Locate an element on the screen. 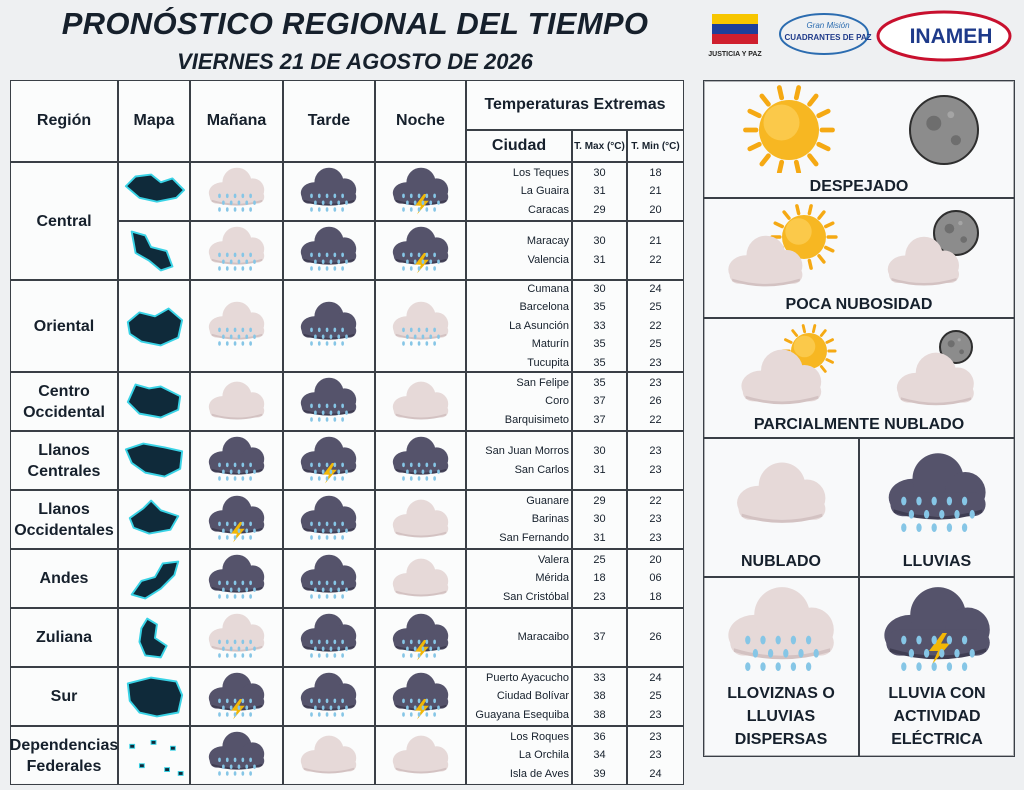  temp-min-text: 20 is located at coordinates (655, 209).